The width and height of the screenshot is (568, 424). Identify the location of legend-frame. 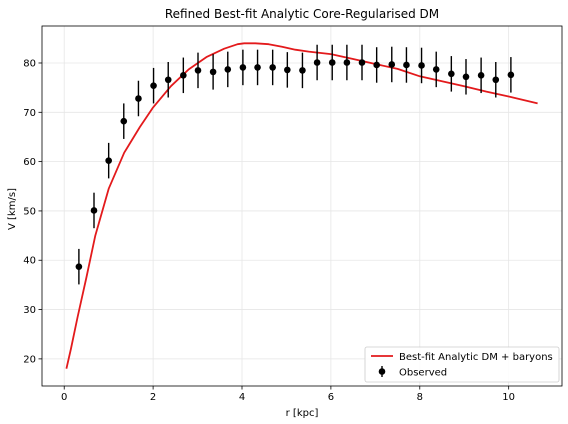
(462, 364).